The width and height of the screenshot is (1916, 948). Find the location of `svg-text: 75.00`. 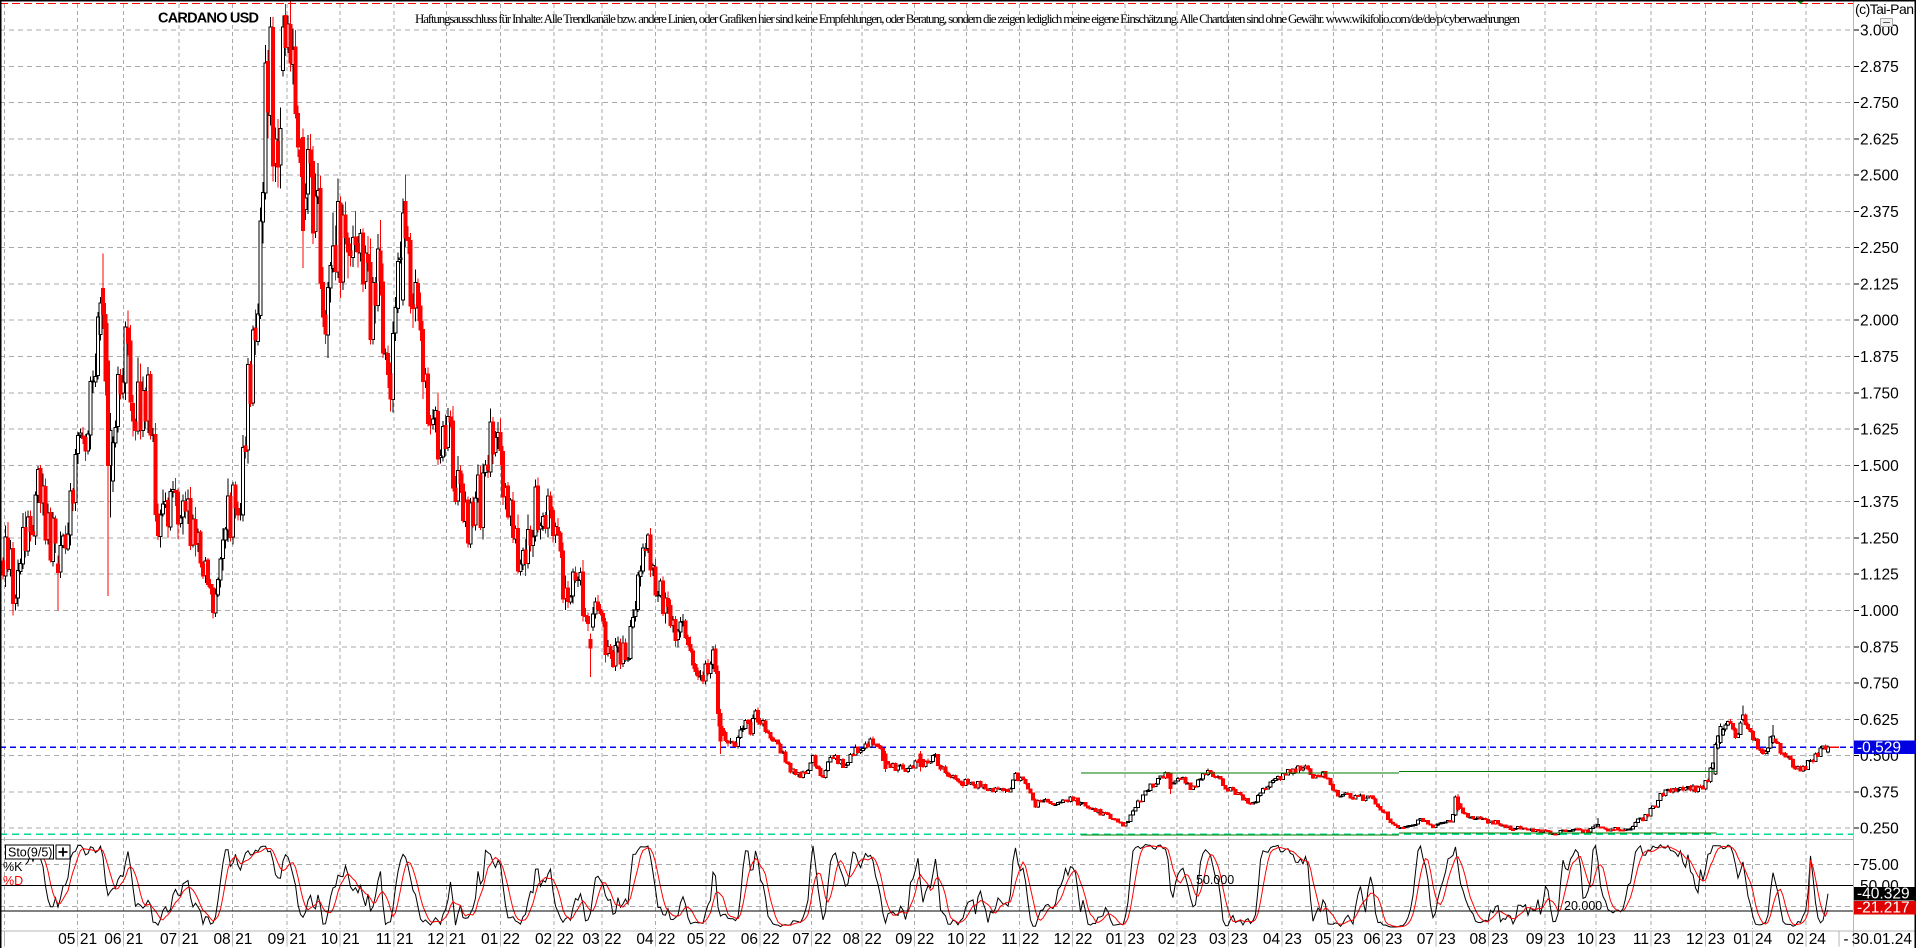

svg-text: 75.00 is located at coordinates (1879, 865).